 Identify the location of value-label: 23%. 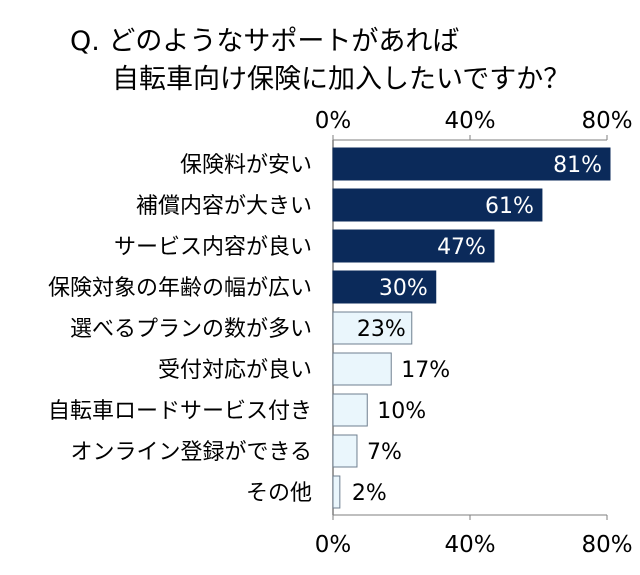
(381, 329).